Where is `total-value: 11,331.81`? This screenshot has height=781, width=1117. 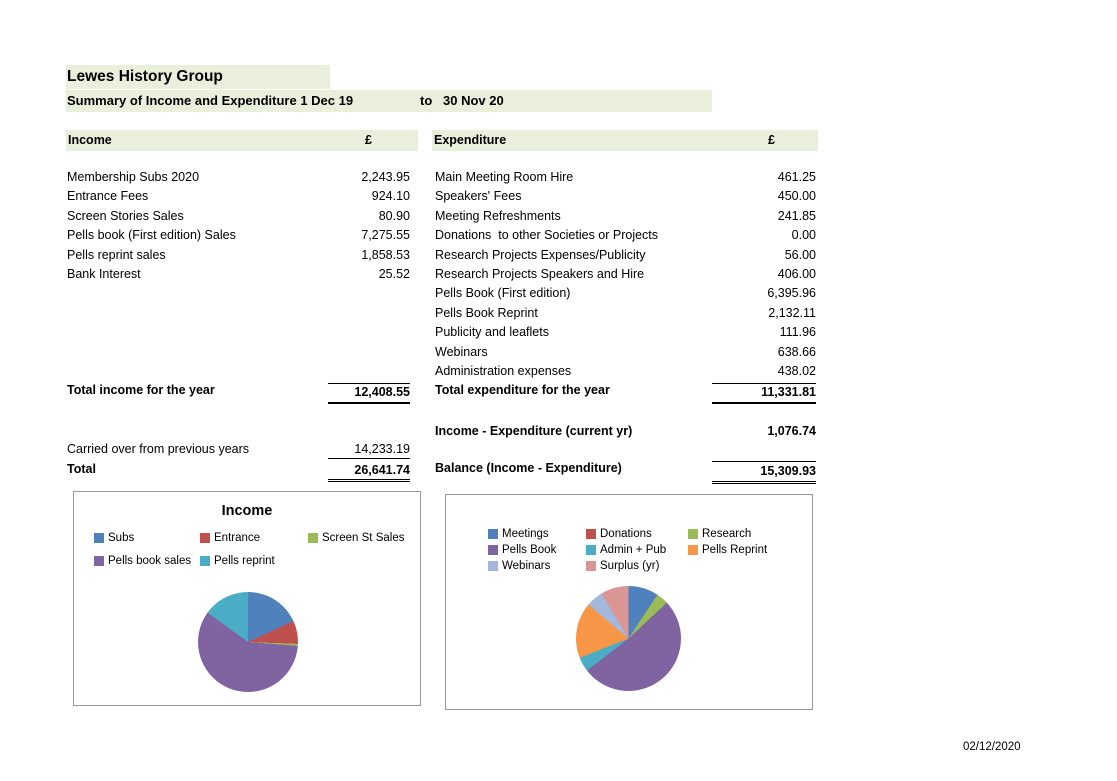
total-value: 11,331.81 is located at coordinates (764, 393).